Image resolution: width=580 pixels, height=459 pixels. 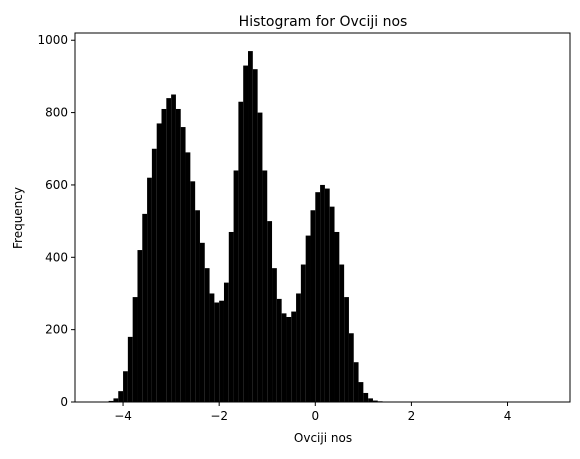 What do you see at coordinates (323, 438) in the screenshot?
I see `x-axis-label: Ovciji nos` at bounding box center [323, 438].